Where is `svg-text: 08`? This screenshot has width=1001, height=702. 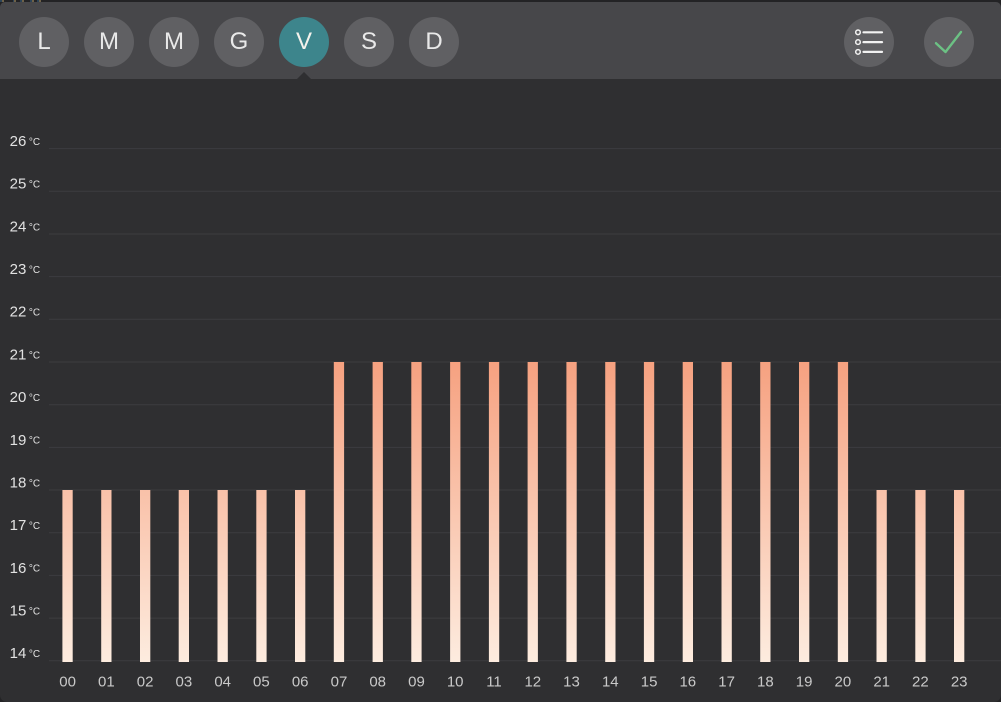
svg-text: 08 is located at coordinates (377, 682).